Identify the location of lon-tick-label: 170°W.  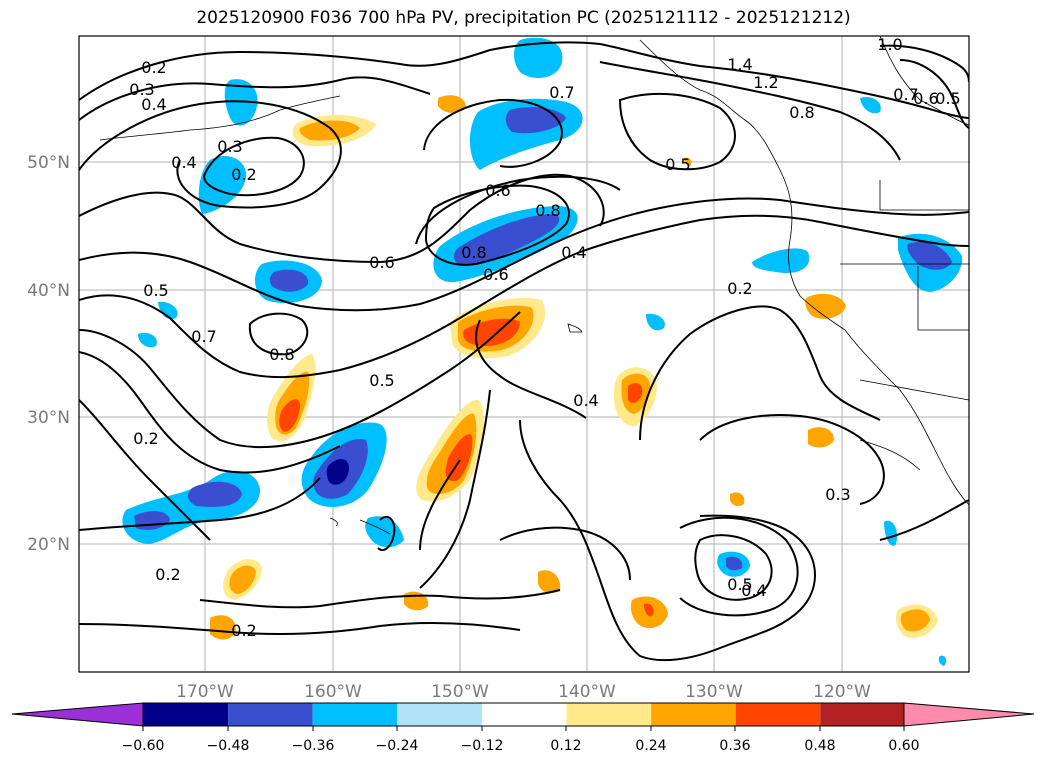
(205, 692).